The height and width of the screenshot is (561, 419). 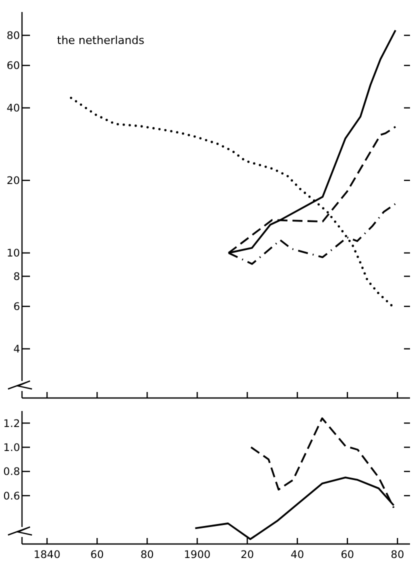 What do you see at coordinates (13, 254) in the screenshot?
I see `y-tick-label: 10` at bounding box center [13, 254].